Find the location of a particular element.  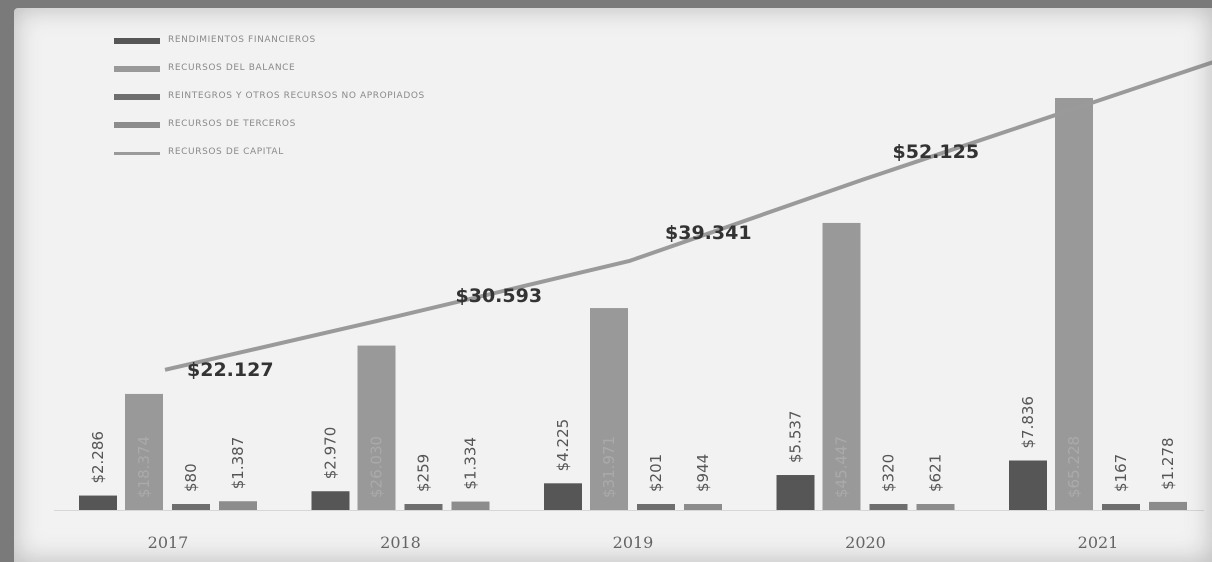

bar-2-2019 is located at coordinates (656, 507).